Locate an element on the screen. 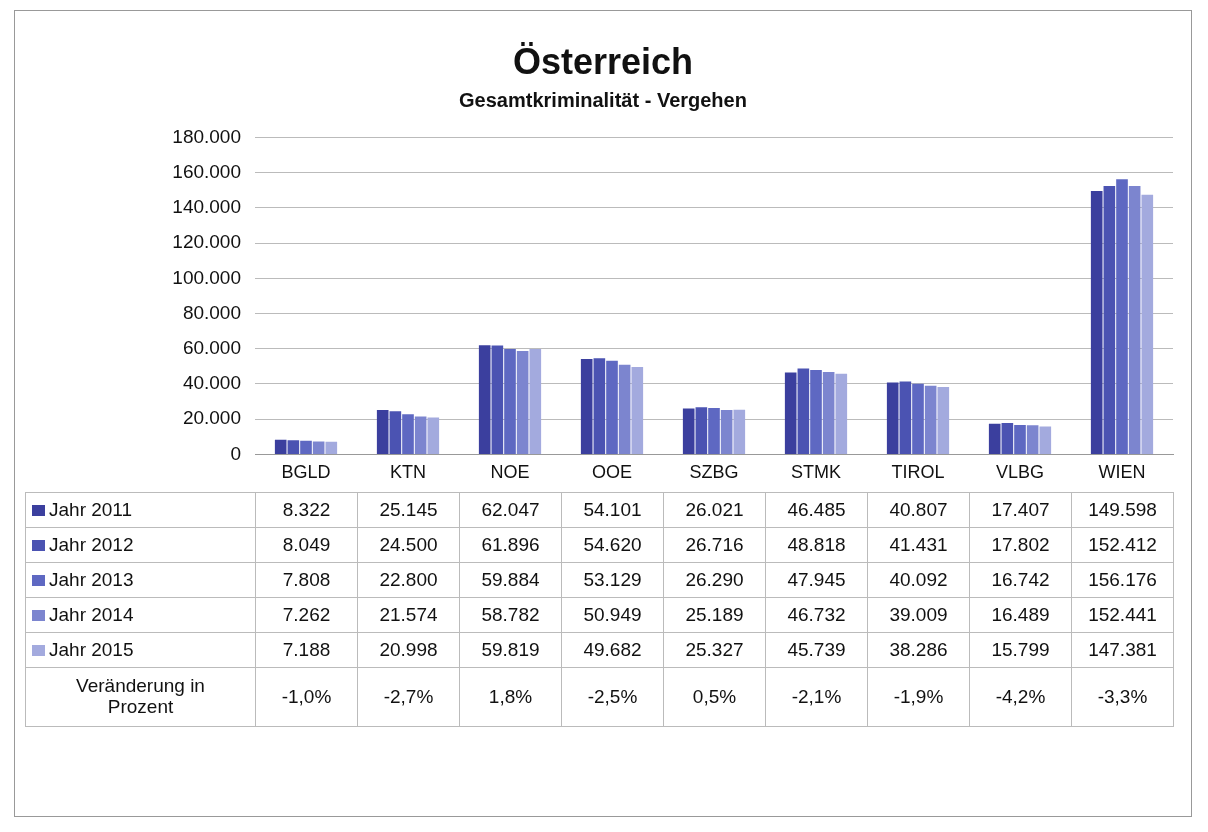  data-label: 7.808 is located at coordinates (306, 580).